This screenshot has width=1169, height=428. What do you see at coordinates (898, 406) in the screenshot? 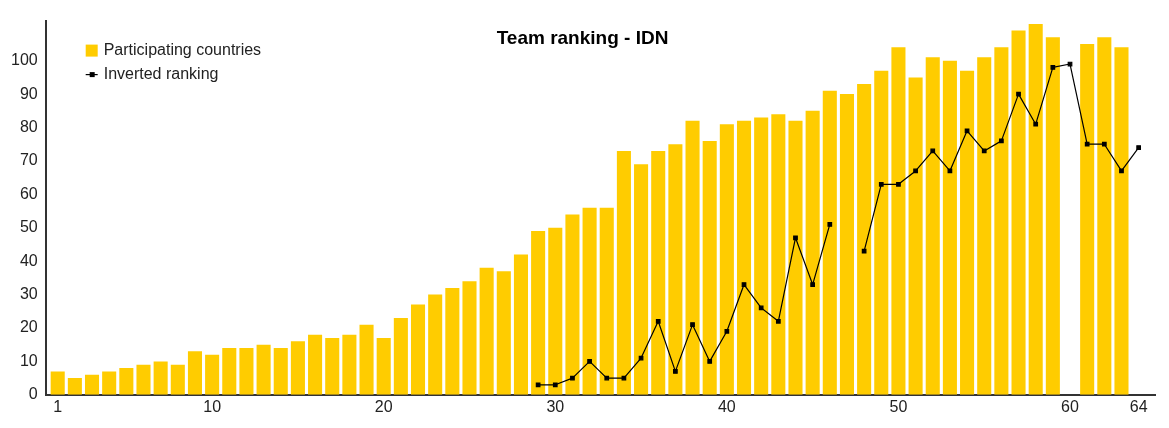
I see `x-tick-label: 50` at bounding box center [898, 406].